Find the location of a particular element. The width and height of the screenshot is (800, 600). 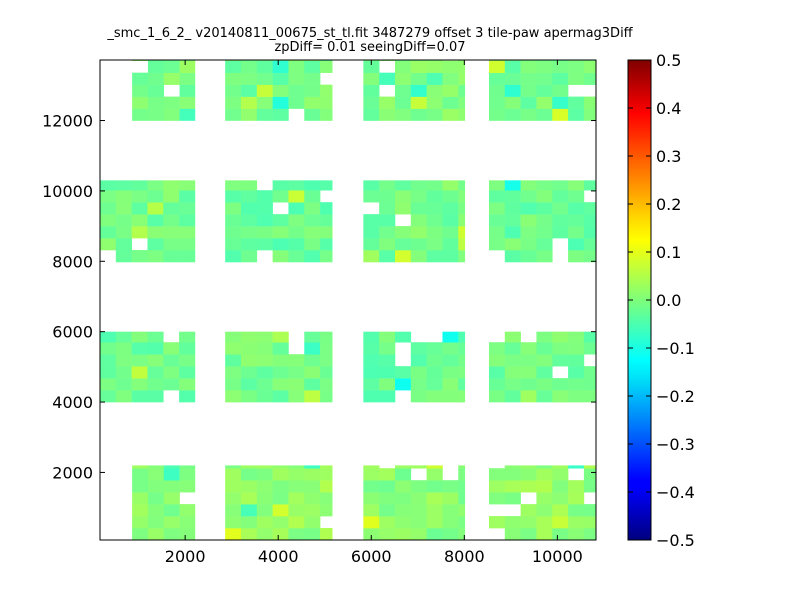

colorbar-tick-label: 0.1 is located at coordinates (668, 252).